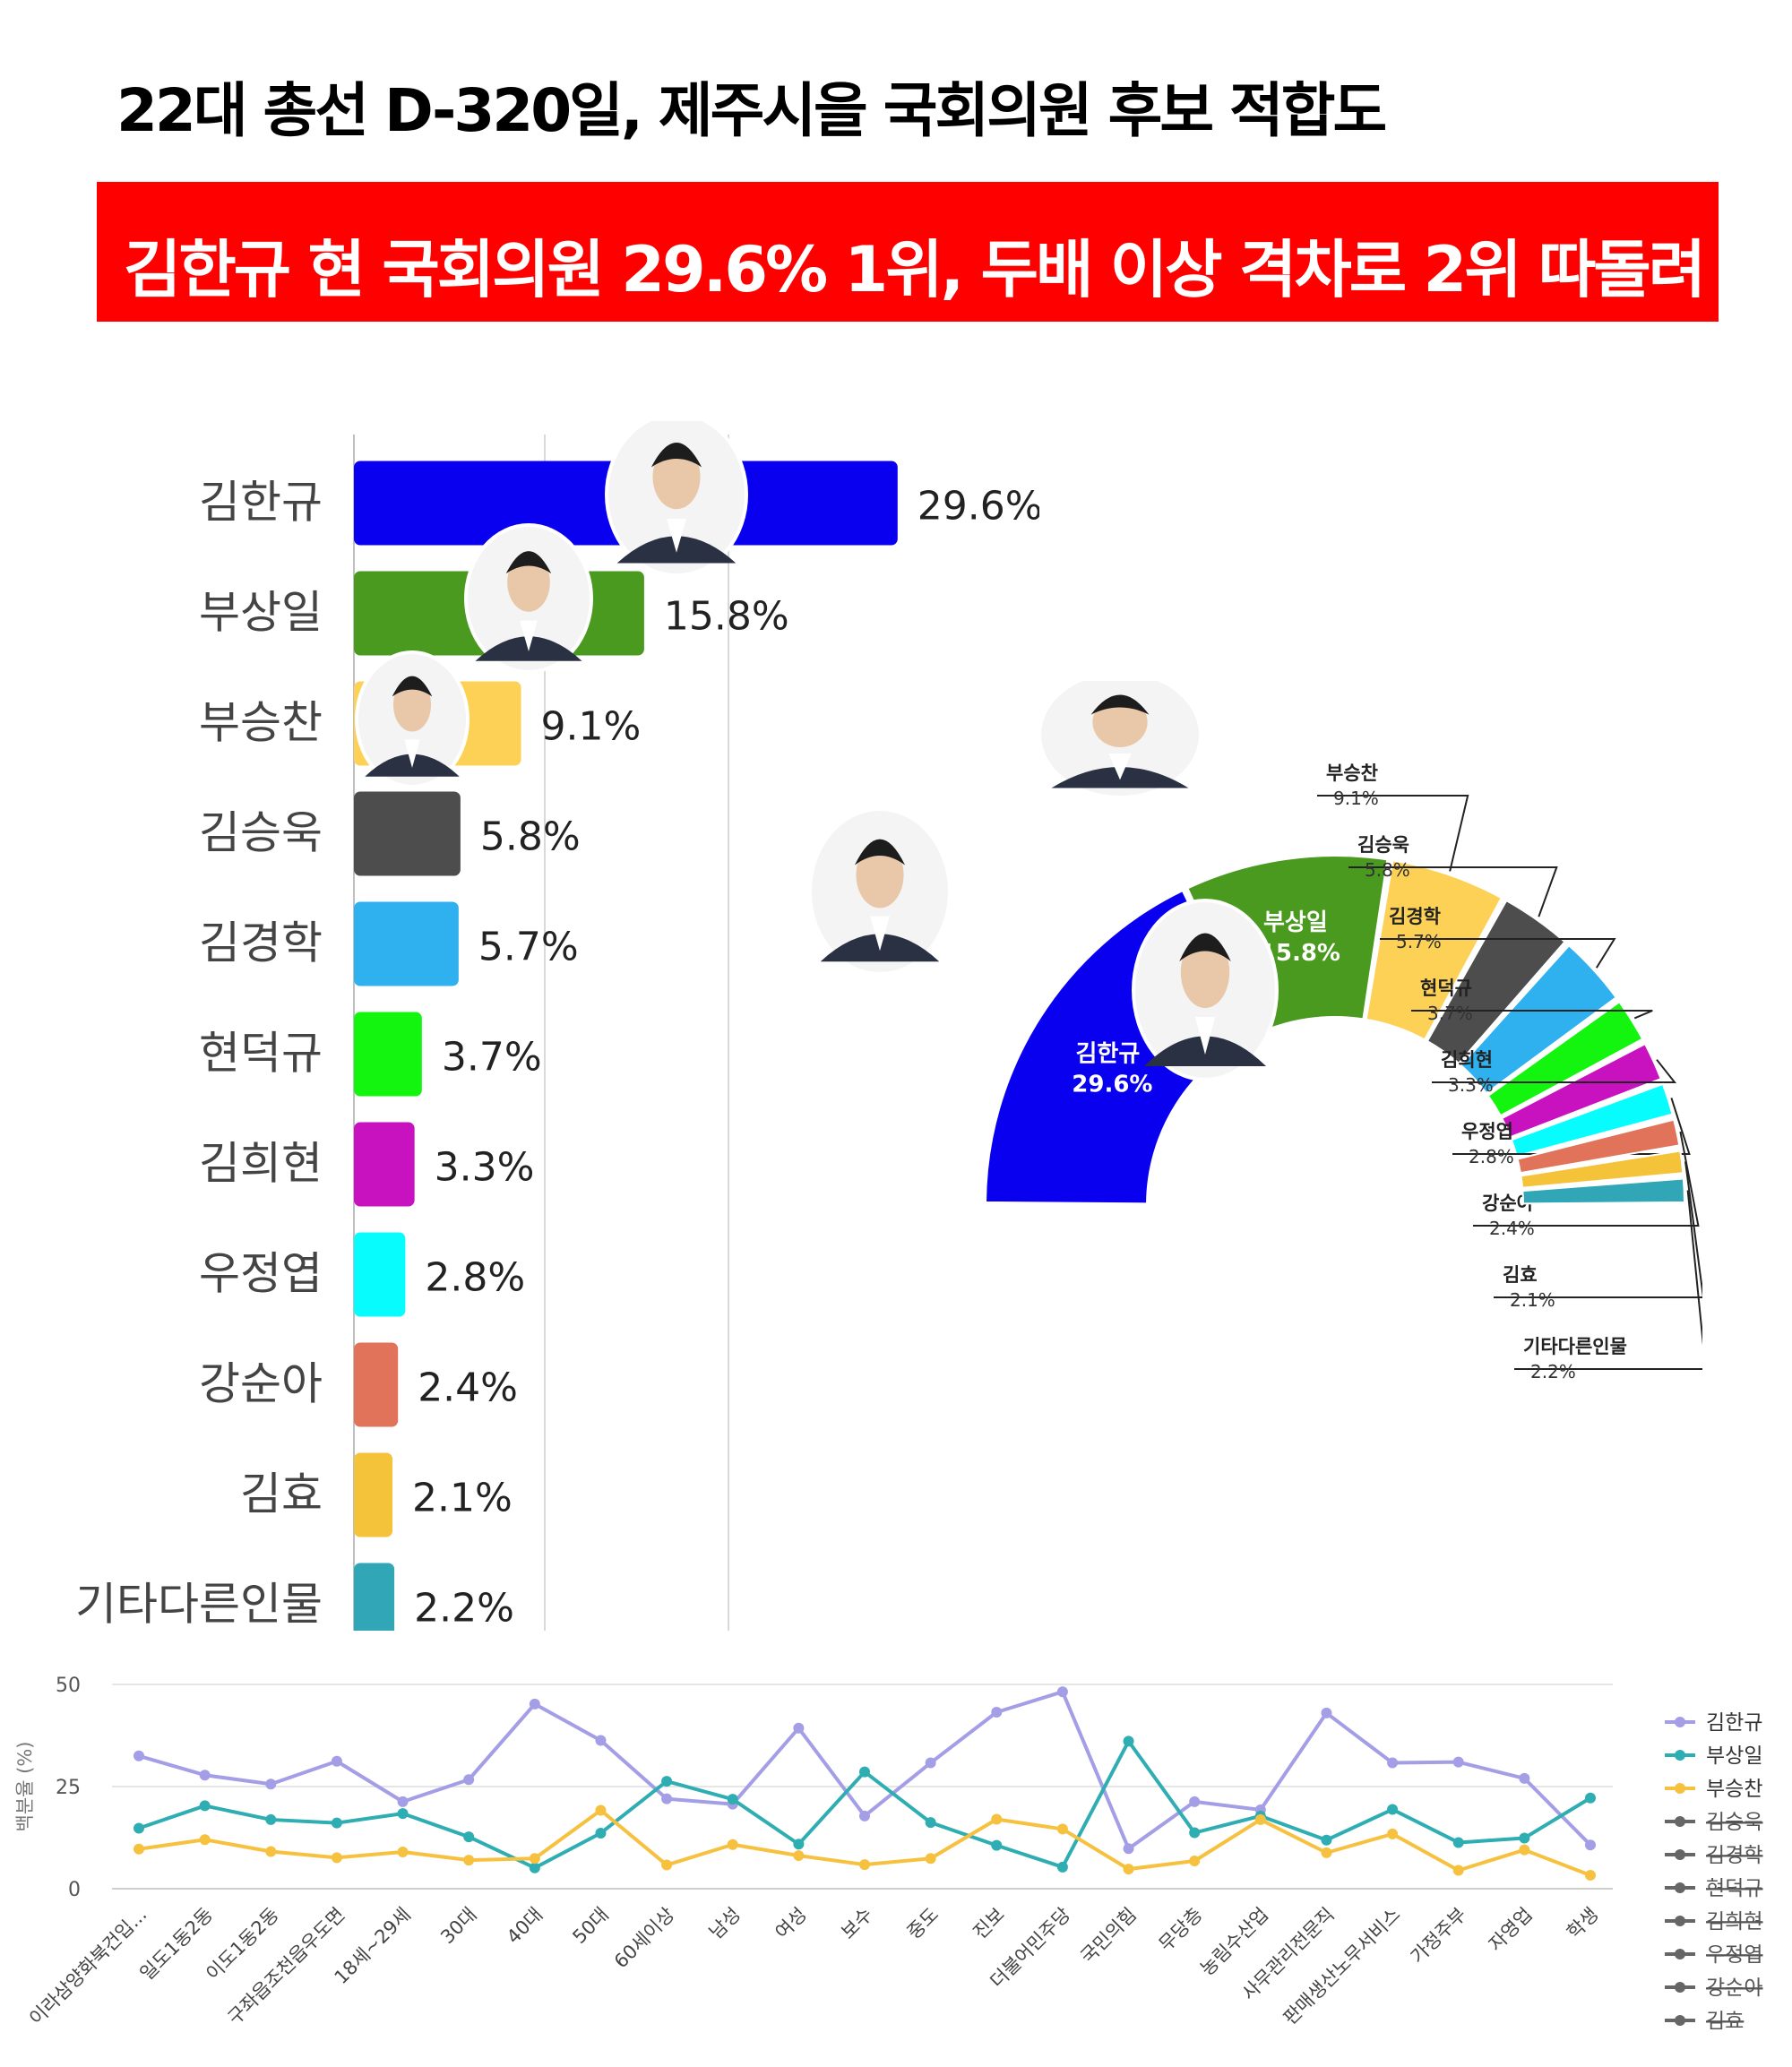 The image size is (1792, 2067). Describe the element at coordinates (1342, 1966) in the screenshot. I see `x-tick-label: 판매생산노무서비스` at that location.